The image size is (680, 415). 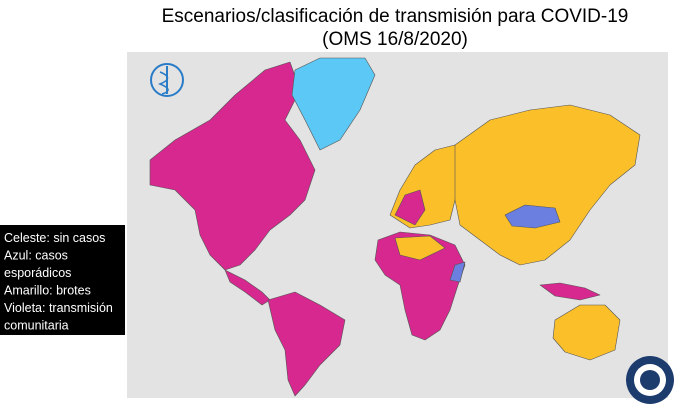 What do you see at coordinates (420, 286) in the screenshot?
I see `africa` at bounding box center [420, 286].